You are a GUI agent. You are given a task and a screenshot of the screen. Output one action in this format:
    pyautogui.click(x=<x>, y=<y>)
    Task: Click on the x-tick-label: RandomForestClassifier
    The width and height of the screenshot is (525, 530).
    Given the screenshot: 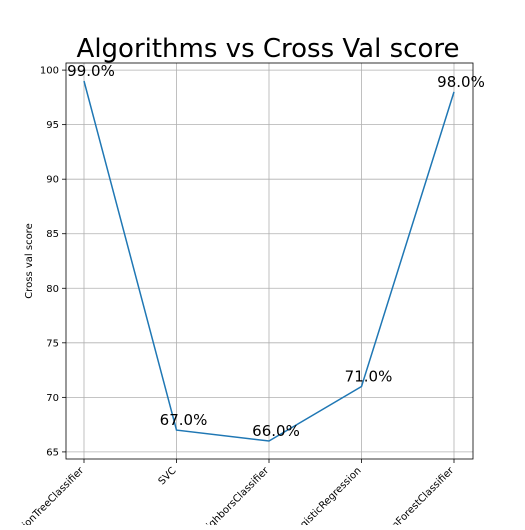 What is the action you would take?
    pyautogui.click(x=411, y=495)
    